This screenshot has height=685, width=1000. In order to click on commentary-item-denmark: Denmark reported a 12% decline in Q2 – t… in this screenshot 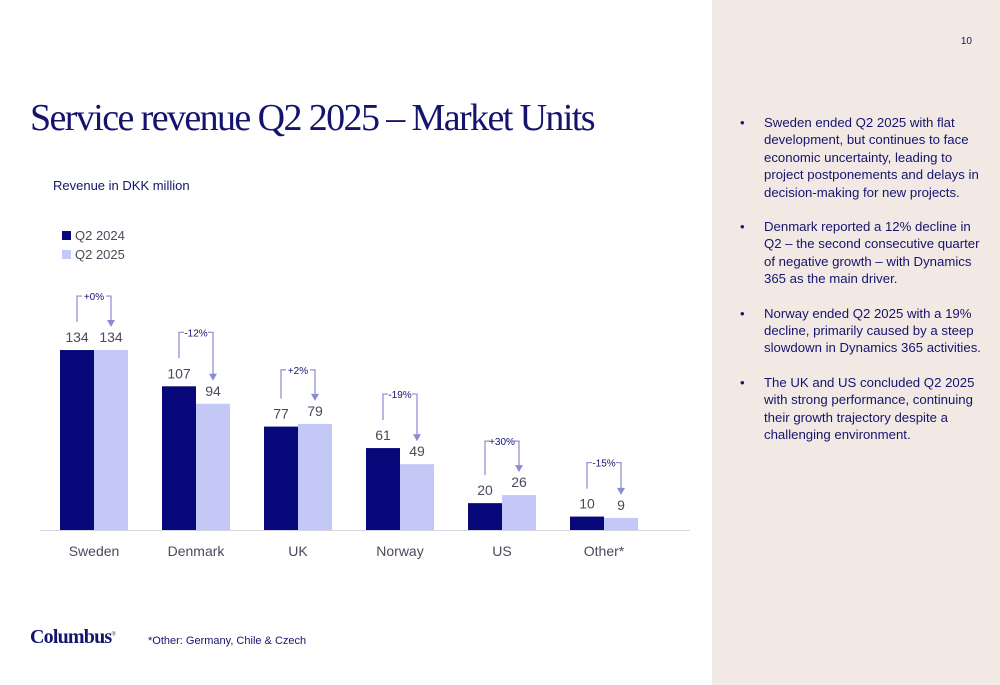, I will do `click(860, 253)`.